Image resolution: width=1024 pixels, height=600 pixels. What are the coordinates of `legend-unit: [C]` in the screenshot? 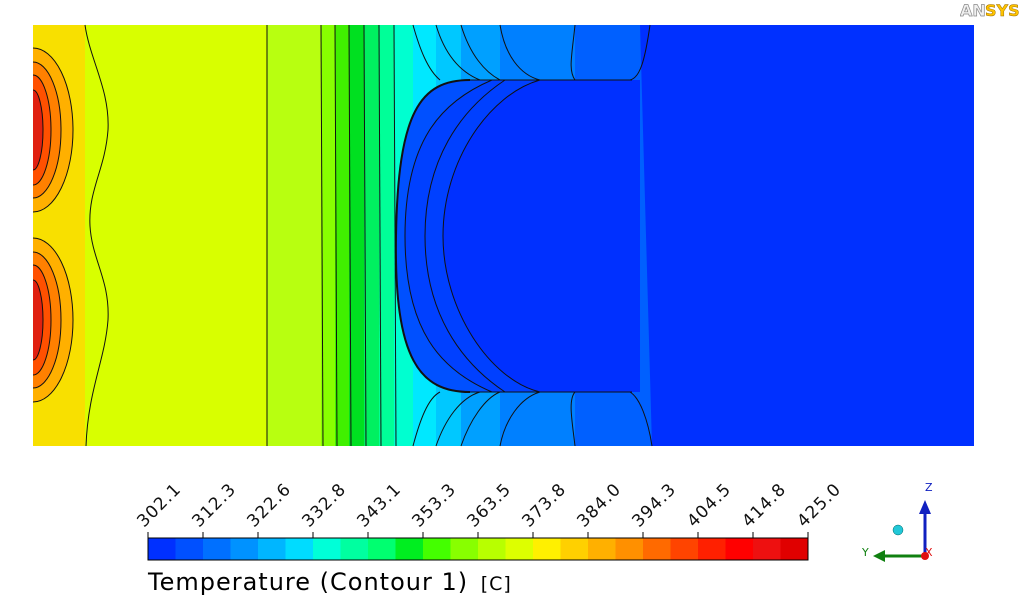 It's located at (496, 584).